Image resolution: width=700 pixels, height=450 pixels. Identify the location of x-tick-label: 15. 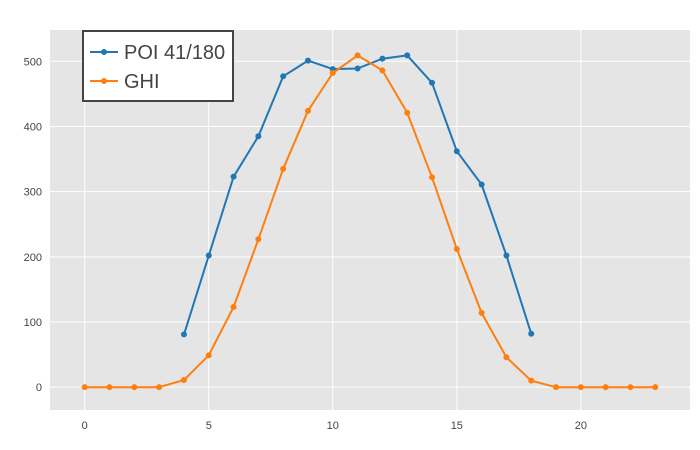
(457, 426).